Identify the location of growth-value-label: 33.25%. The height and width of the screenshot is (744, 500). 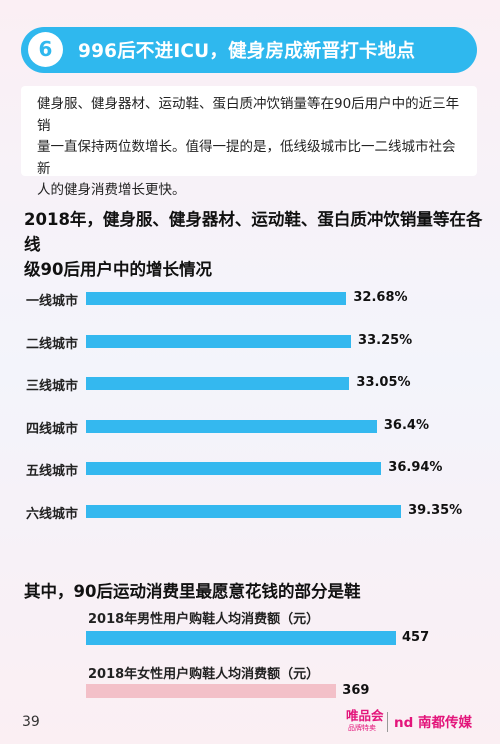
(385, 340).